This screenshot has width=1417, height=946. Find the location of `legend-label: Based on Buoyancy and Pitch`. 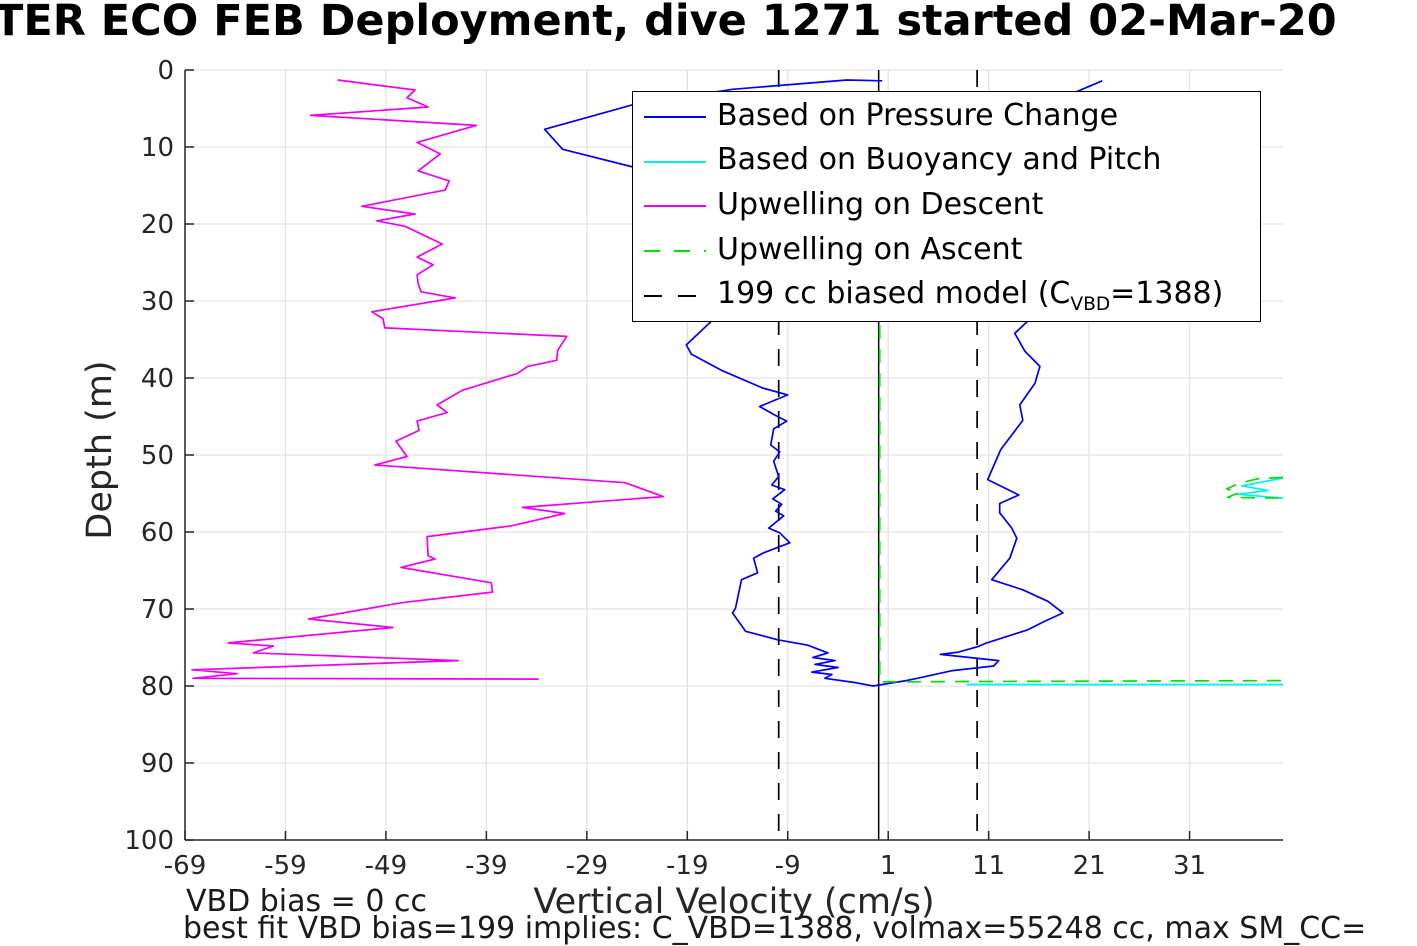

legend-label: Based on Buoyancy and Pitch is located at coordinates (939, 160).